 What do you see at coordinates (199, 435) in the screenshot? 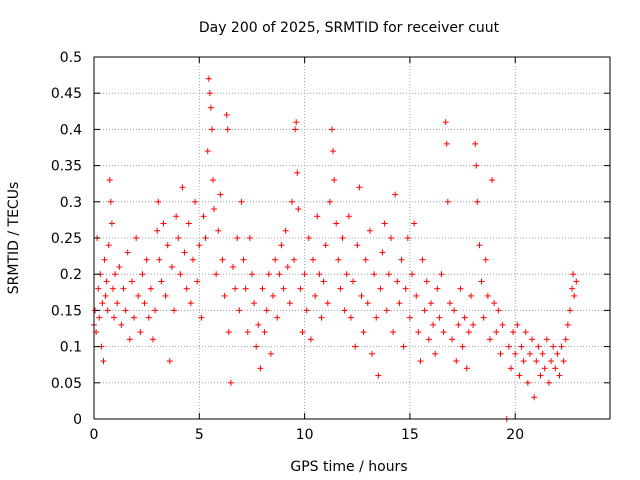
I see `x-tick-label: 5` at bounding box center [199, 435].